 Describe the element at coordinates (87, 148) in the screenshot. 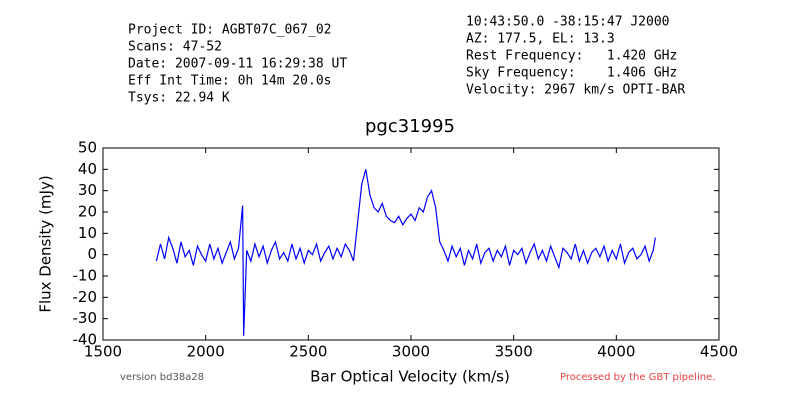

I see `y-tick-label: 50` at that location.